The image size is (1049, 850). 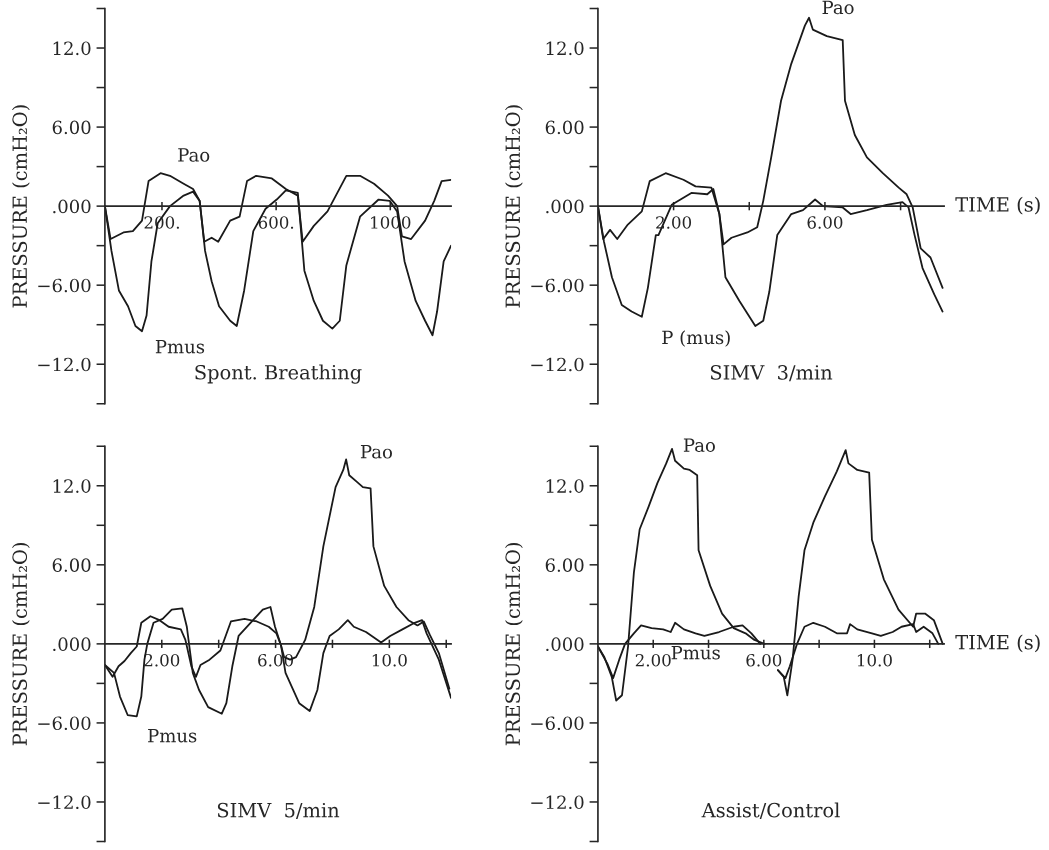 I want to click on text: SIMV 5/min, so click(x=278, y=811).